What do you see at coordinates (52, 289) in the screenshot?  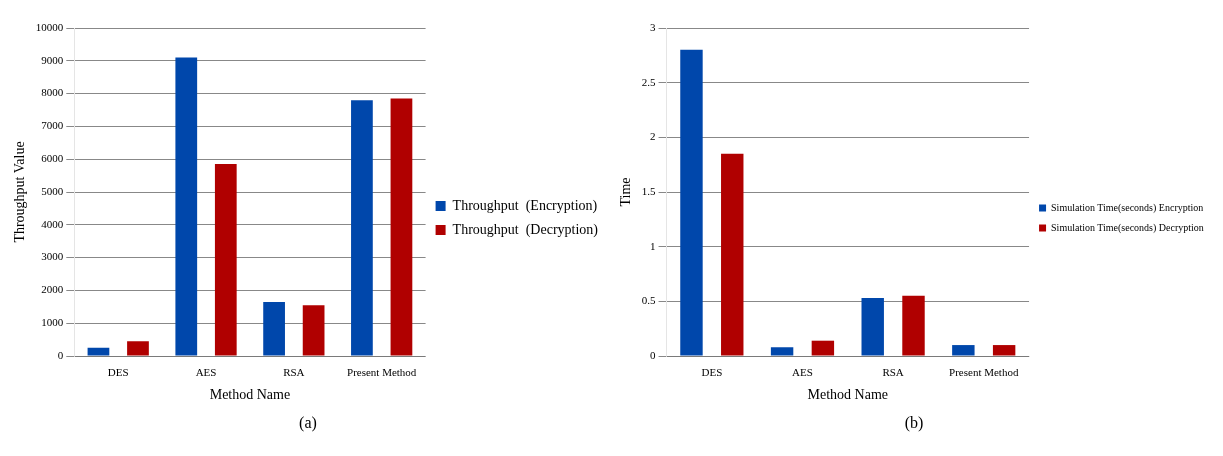 I see `y-tick-label: 2000` at bounding box center [52, 289].